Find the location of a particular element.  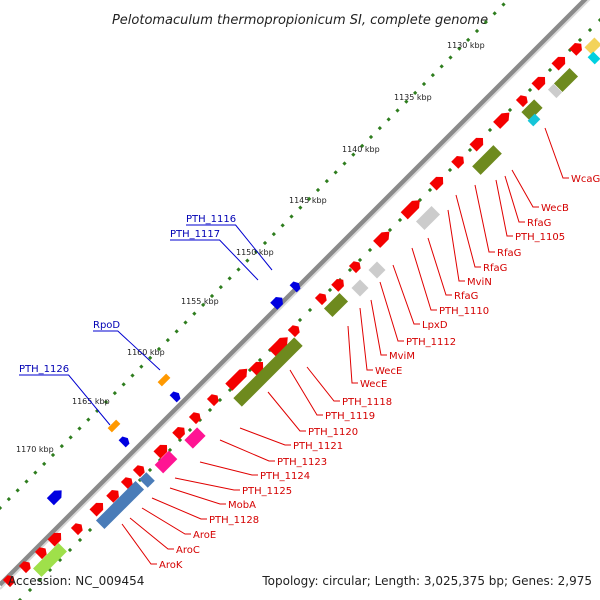

tick-label: 1170 kbp is located at coordinates (35, 449).